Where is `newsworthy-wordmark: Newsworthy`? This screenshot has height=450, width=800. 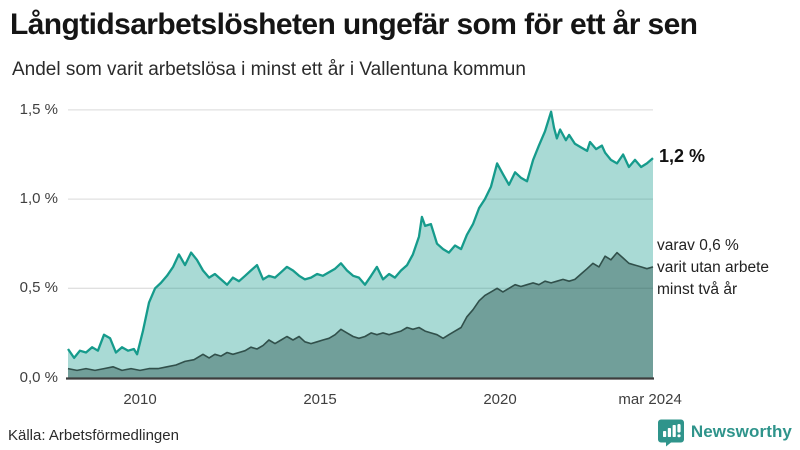
newsworthy-wordmark: Newsworthy is located at coordinates (741, 431).